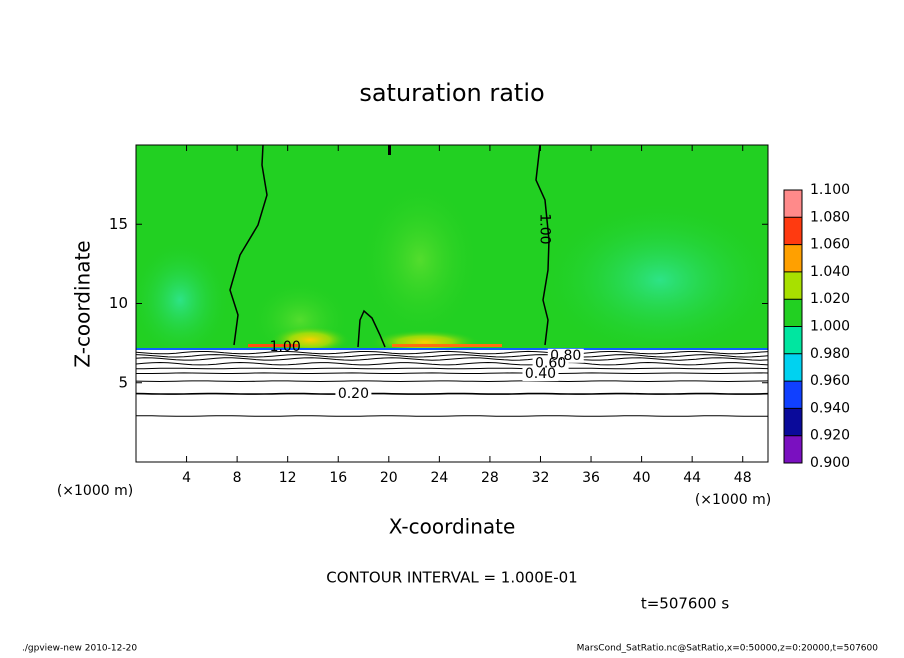 The height and width of the screenshot is (658, 904). What do you see at coordinates (830, 463) in the screenshot?
I see `colorbar-tick-label: 0.900` at bounding box center [830, 463].